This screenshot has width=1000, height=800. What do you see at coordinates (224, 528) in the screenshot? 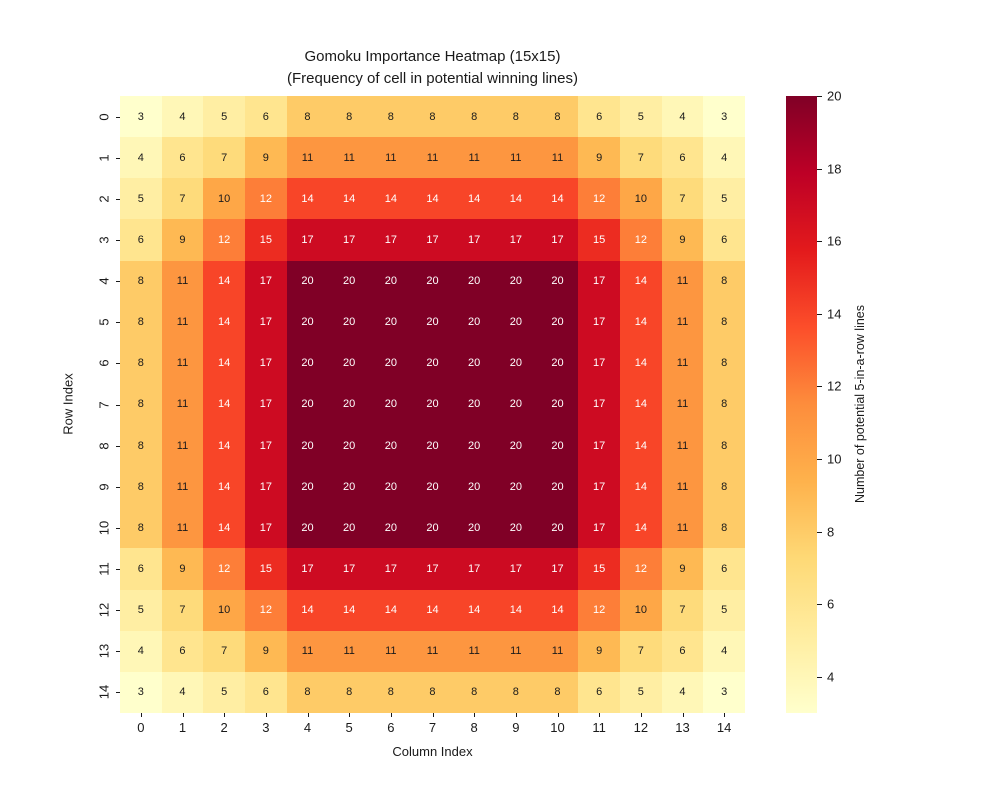
I see `heatmap-cell-r10-c2: 14` at bounding box center [224, 528].